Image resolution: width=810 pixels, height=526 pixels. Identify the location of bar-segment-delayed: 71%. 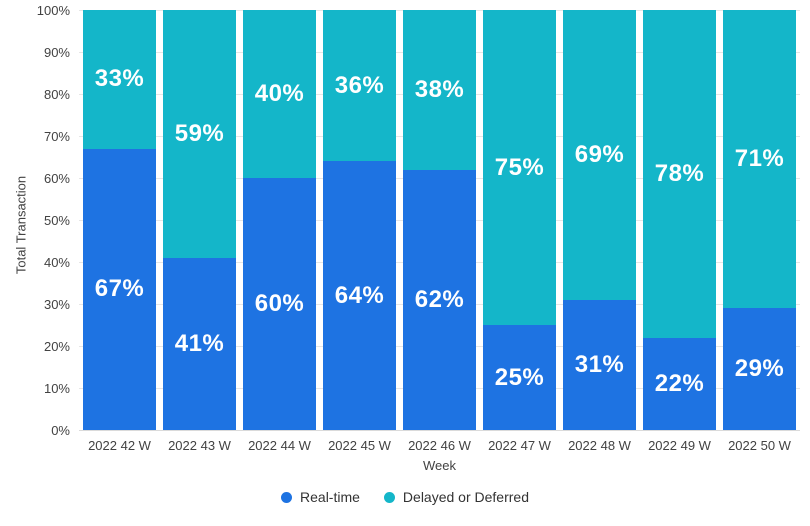
(759, 159).